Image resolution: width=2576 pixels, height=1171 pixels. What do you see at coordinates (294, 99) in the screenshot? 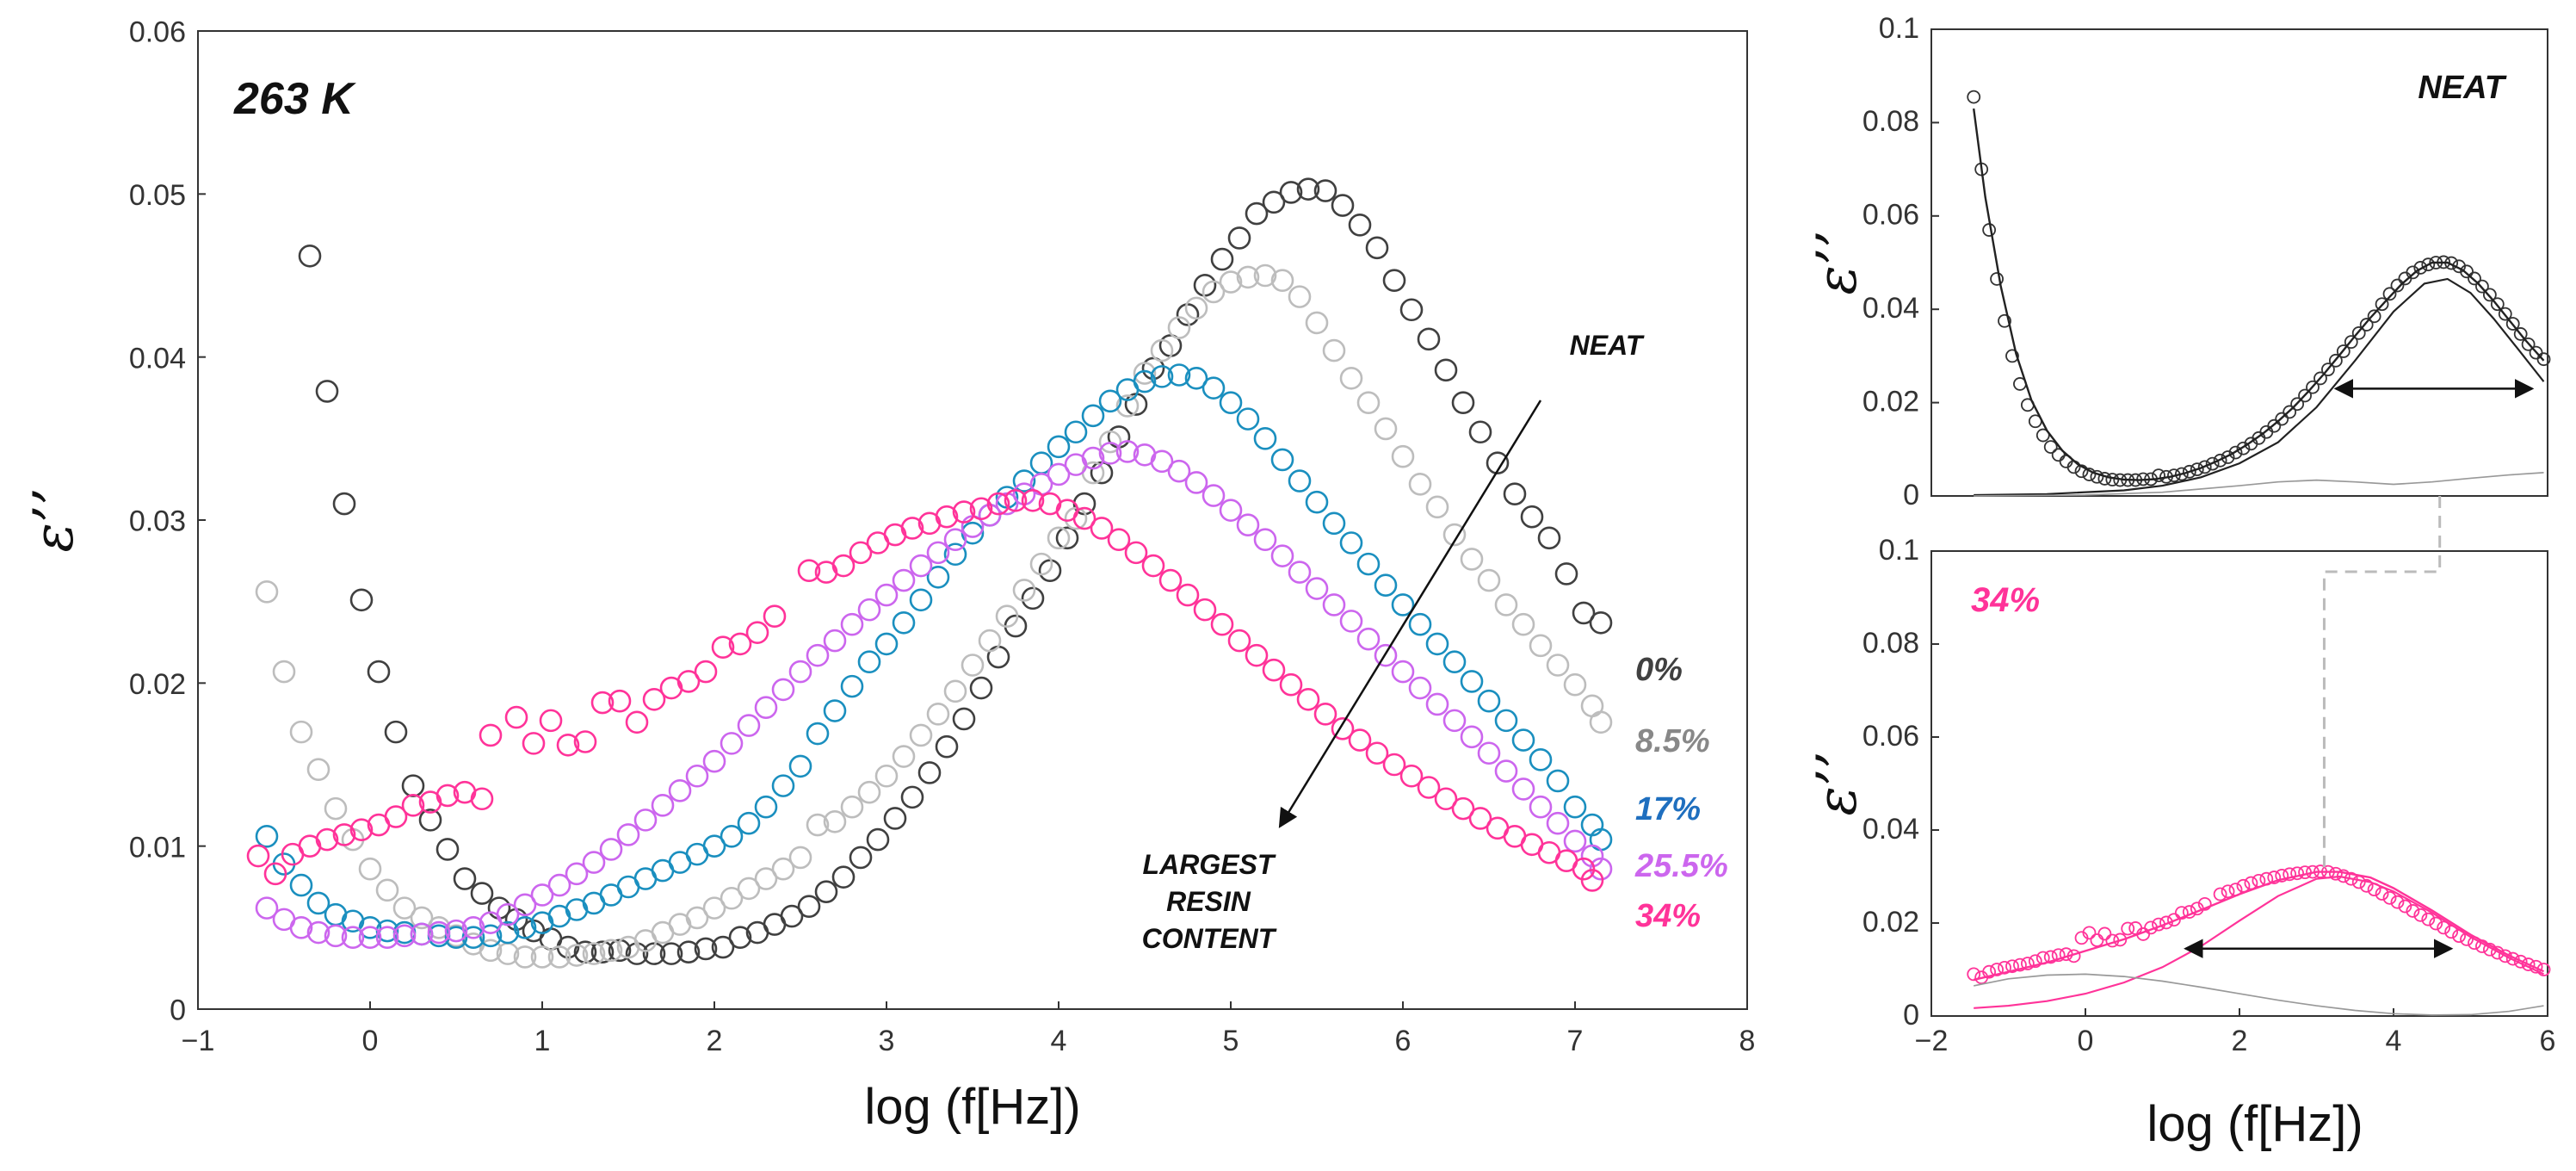
I see `main-chart-title: 263 K` at bounding box center [294, 99].